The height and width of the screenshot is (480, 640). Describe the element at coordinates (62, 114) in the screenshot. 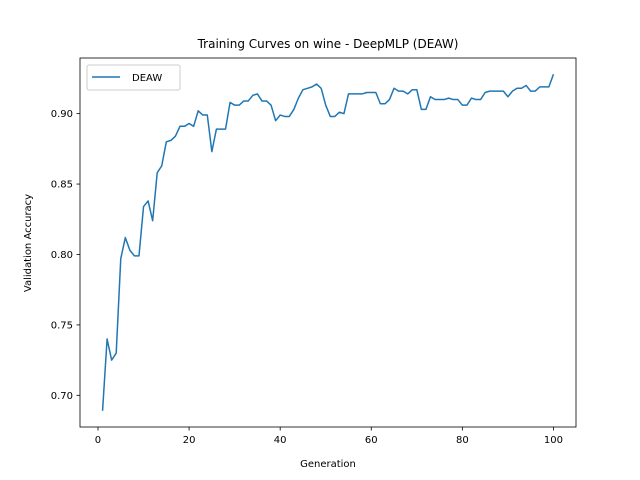

I see `y-tick-label: 0.90` at that location.